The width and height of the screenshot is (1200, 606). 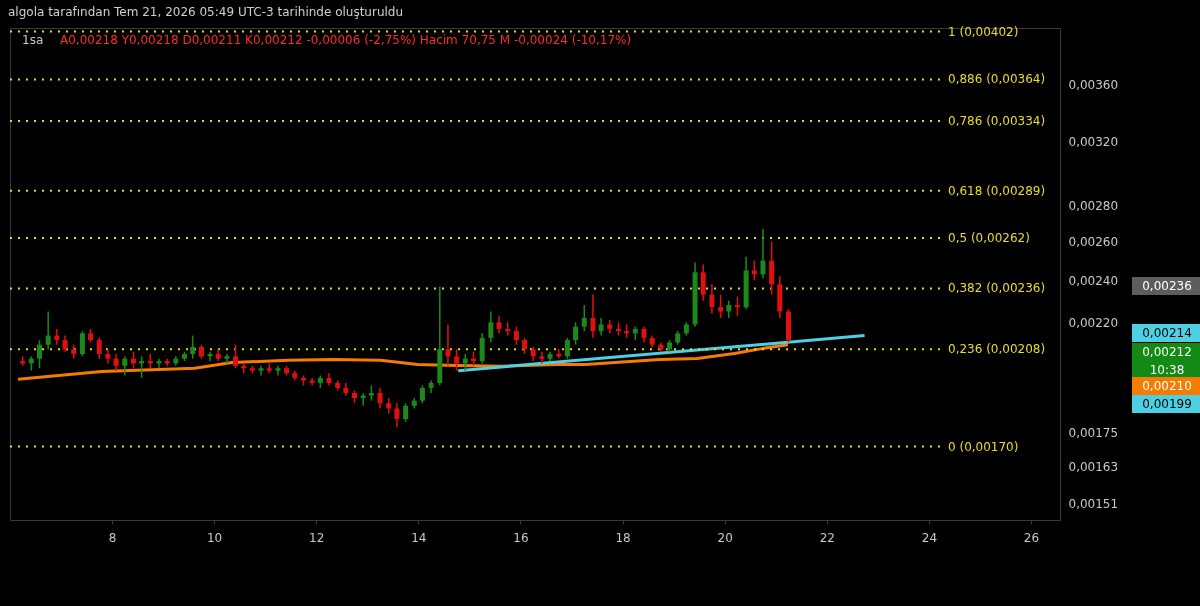 What do you see at coordinates (1093, 206) in the screenshot?
I see `y-tick-label: 0,00280` at bounding box center [1093, 206].